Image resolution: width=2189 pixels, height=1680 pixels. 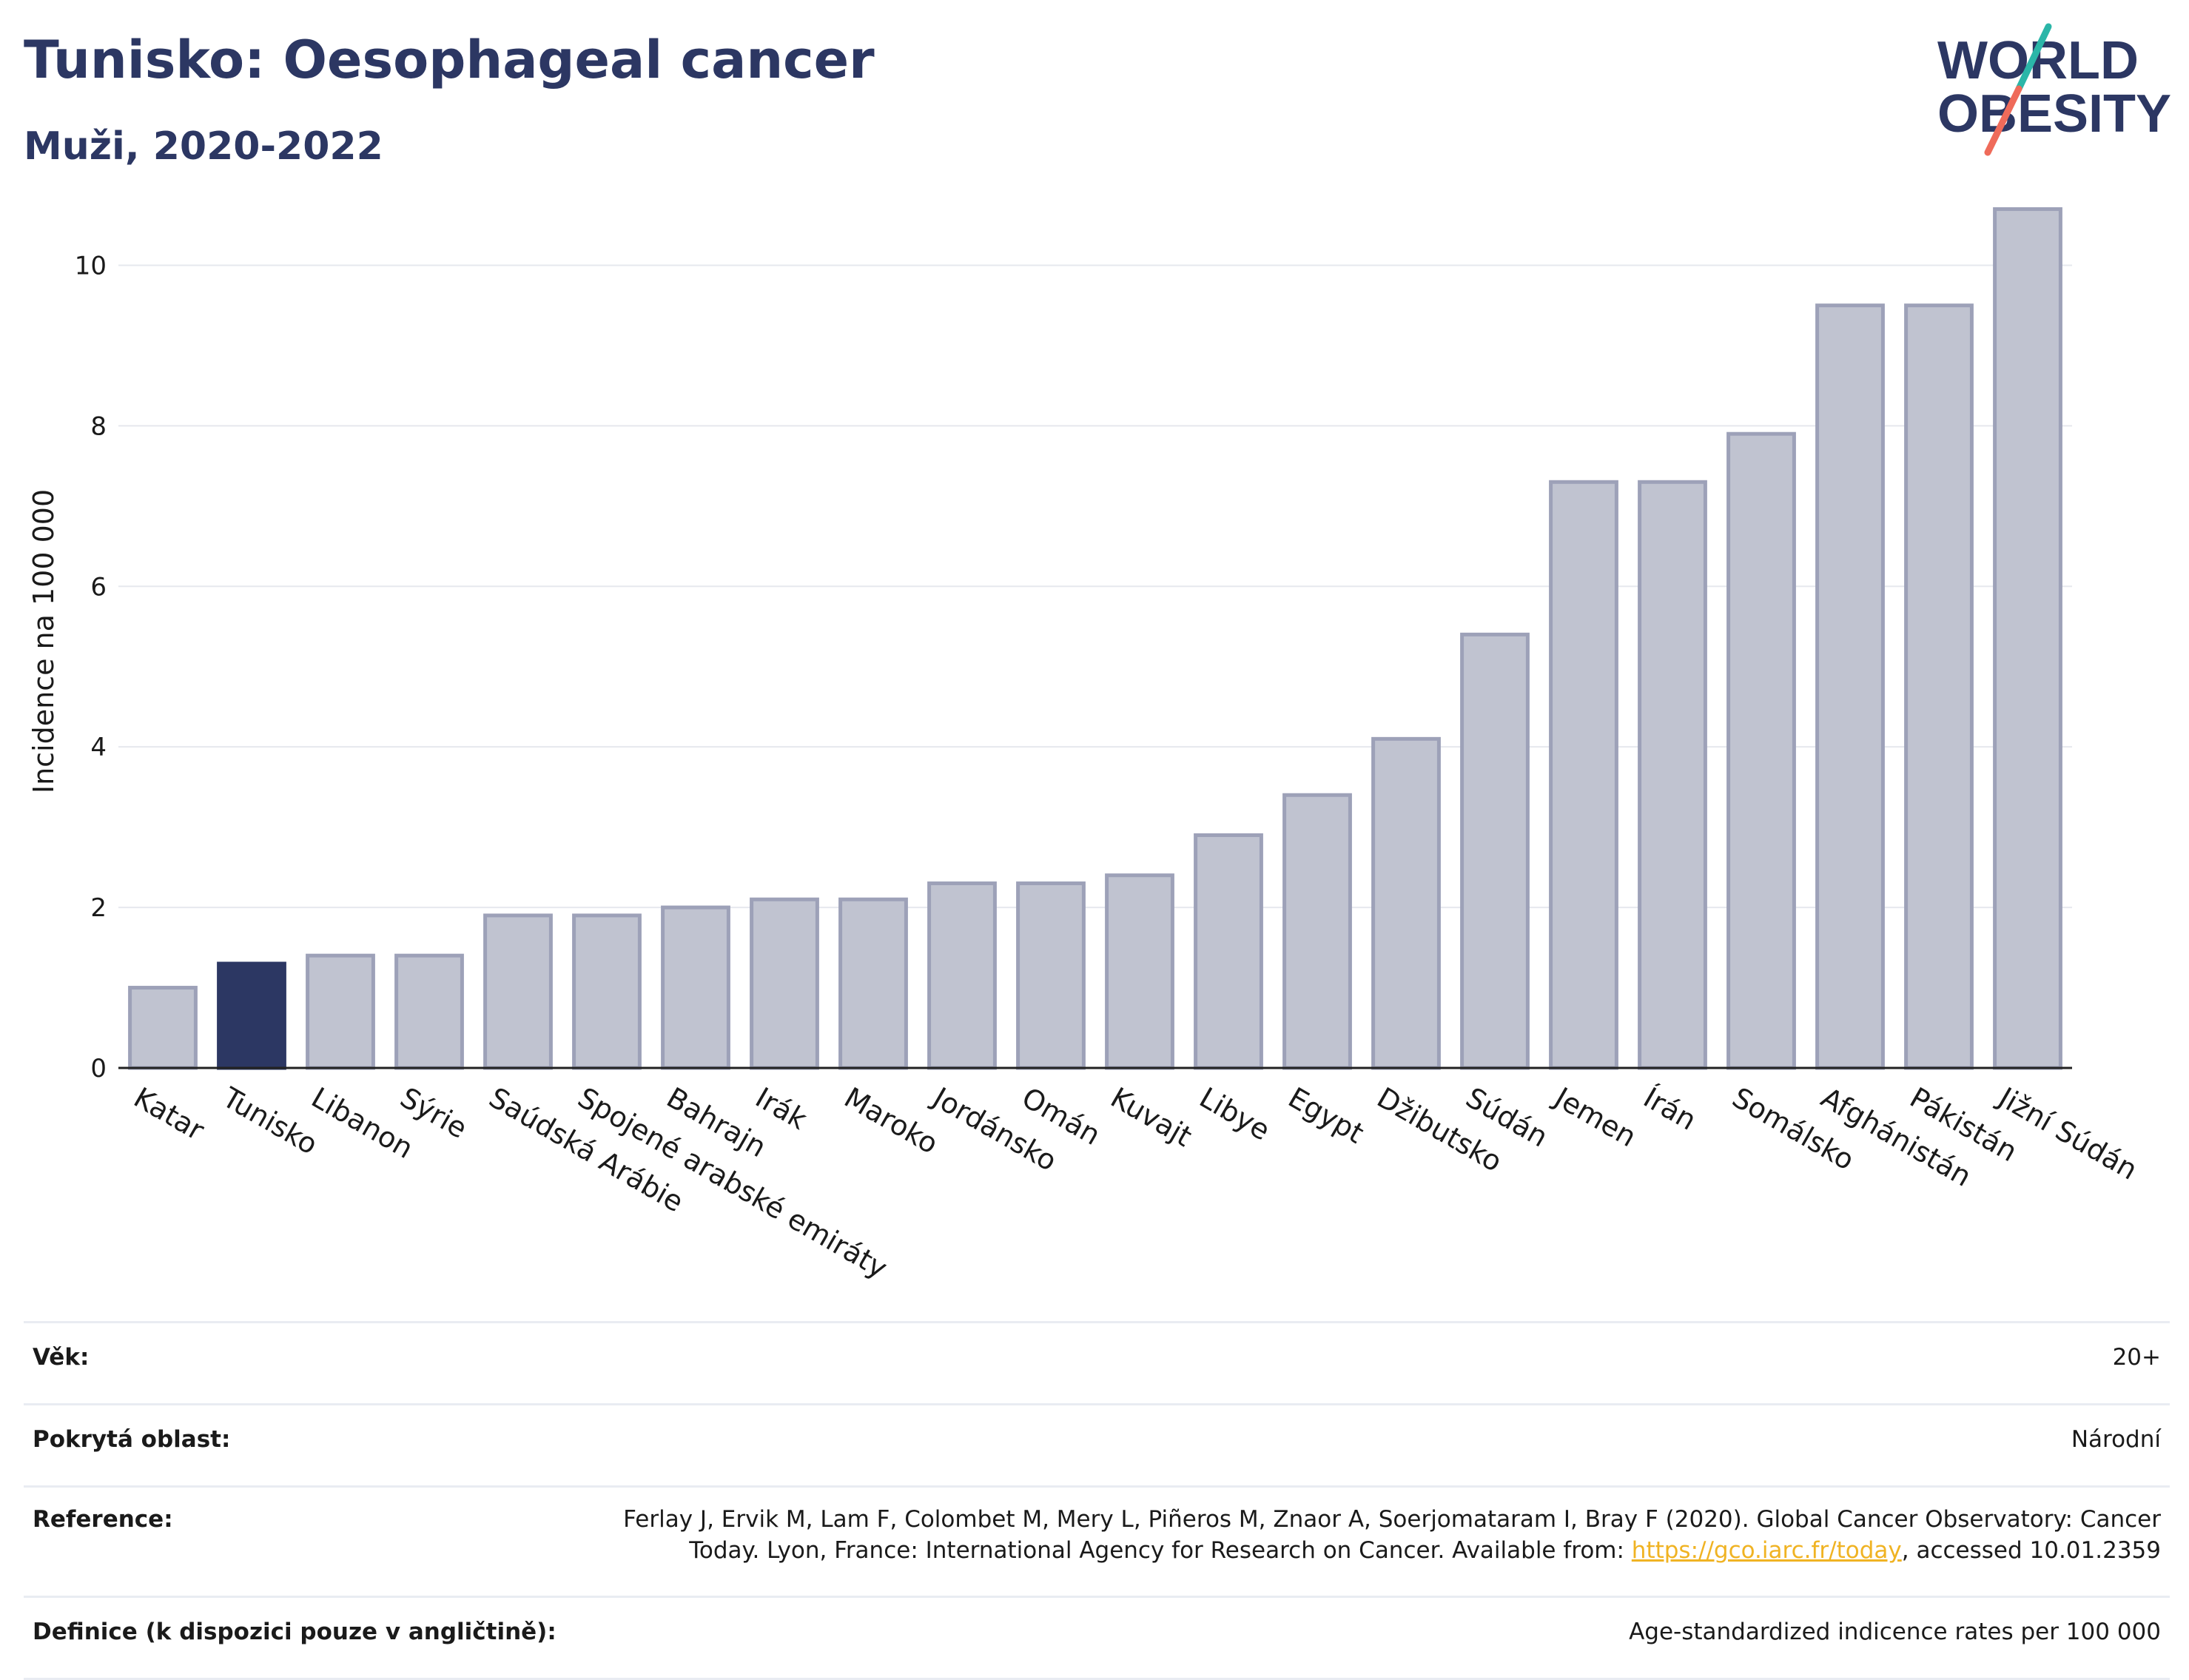 What do you see at coordinates (1766, 1550) in the screenshot?
I see `reference-link: https://gco.iarc.fr/today` at bounding box center [1766, 1550].